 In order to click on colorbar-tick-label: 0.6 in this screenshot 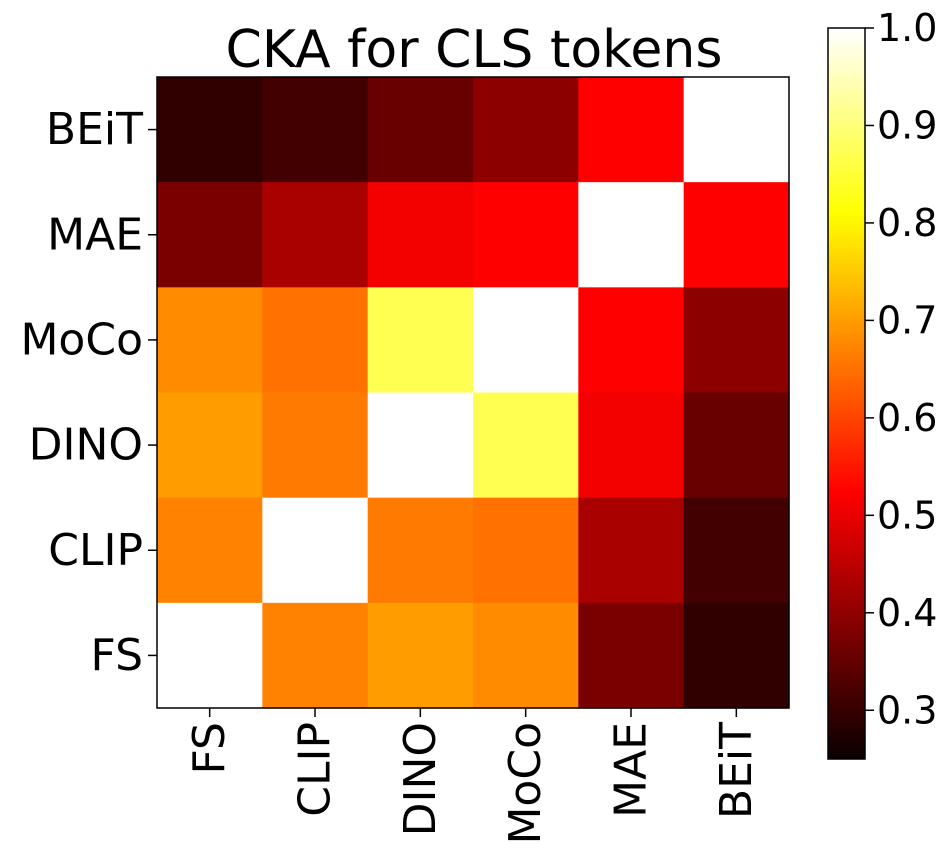, I will do `click(907, 418)`.